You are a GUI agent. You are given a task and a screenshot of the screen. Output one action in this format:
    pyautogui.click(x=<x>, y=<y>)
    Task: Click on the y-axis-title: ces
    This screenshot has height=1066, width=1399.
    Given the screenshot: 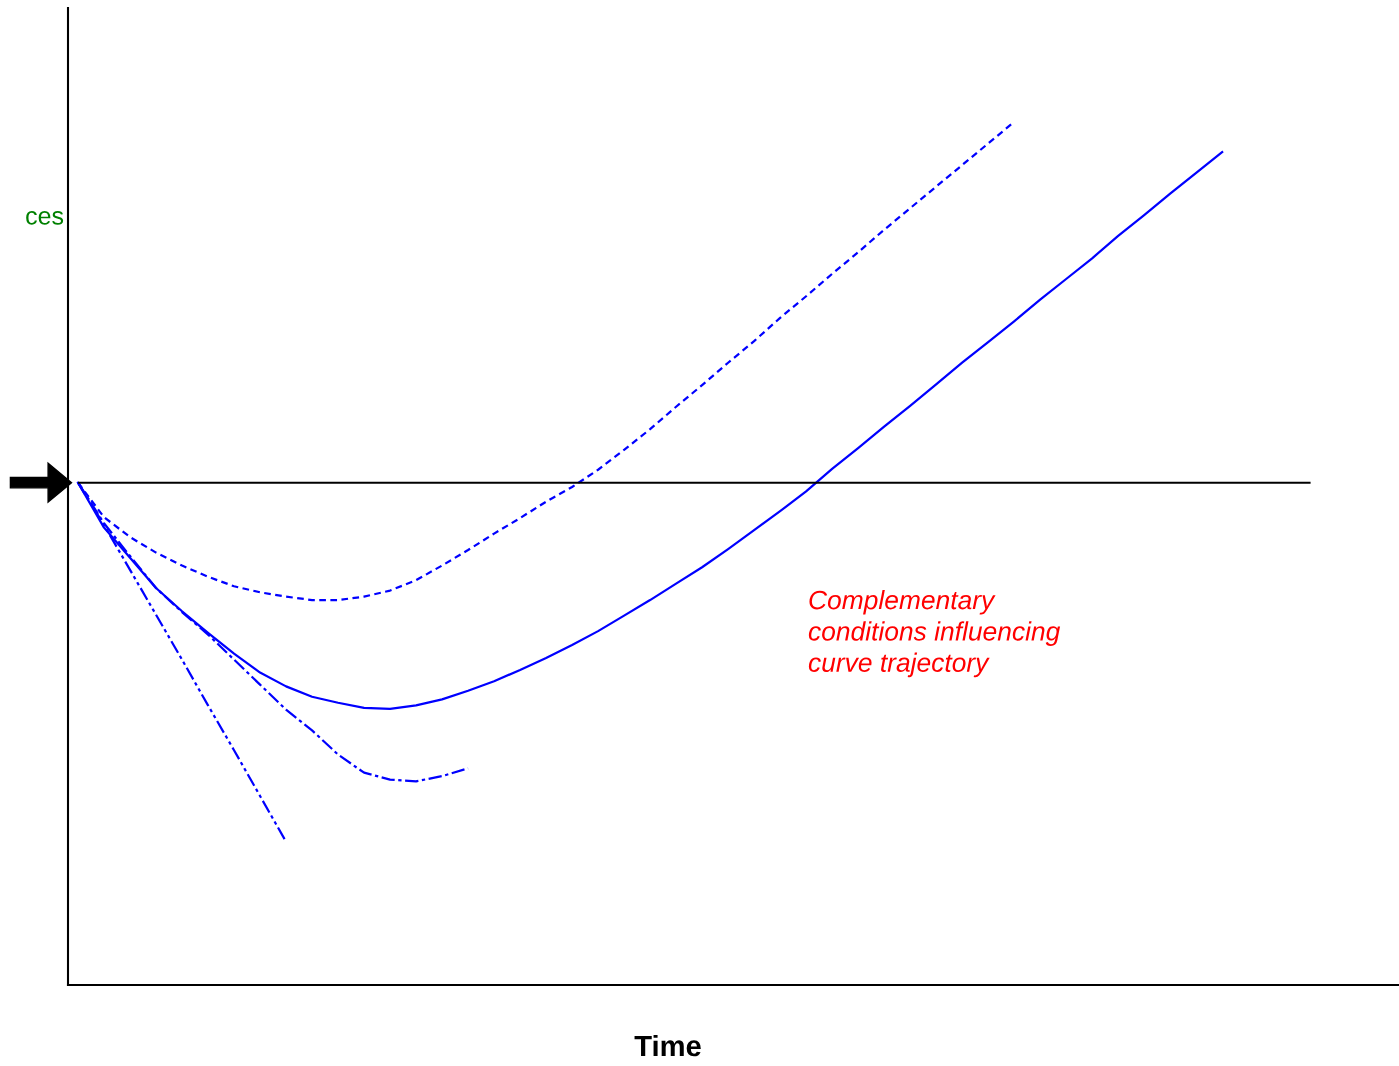 What is the action you would take?
    pyautogui.click(x=45, y=218)
    